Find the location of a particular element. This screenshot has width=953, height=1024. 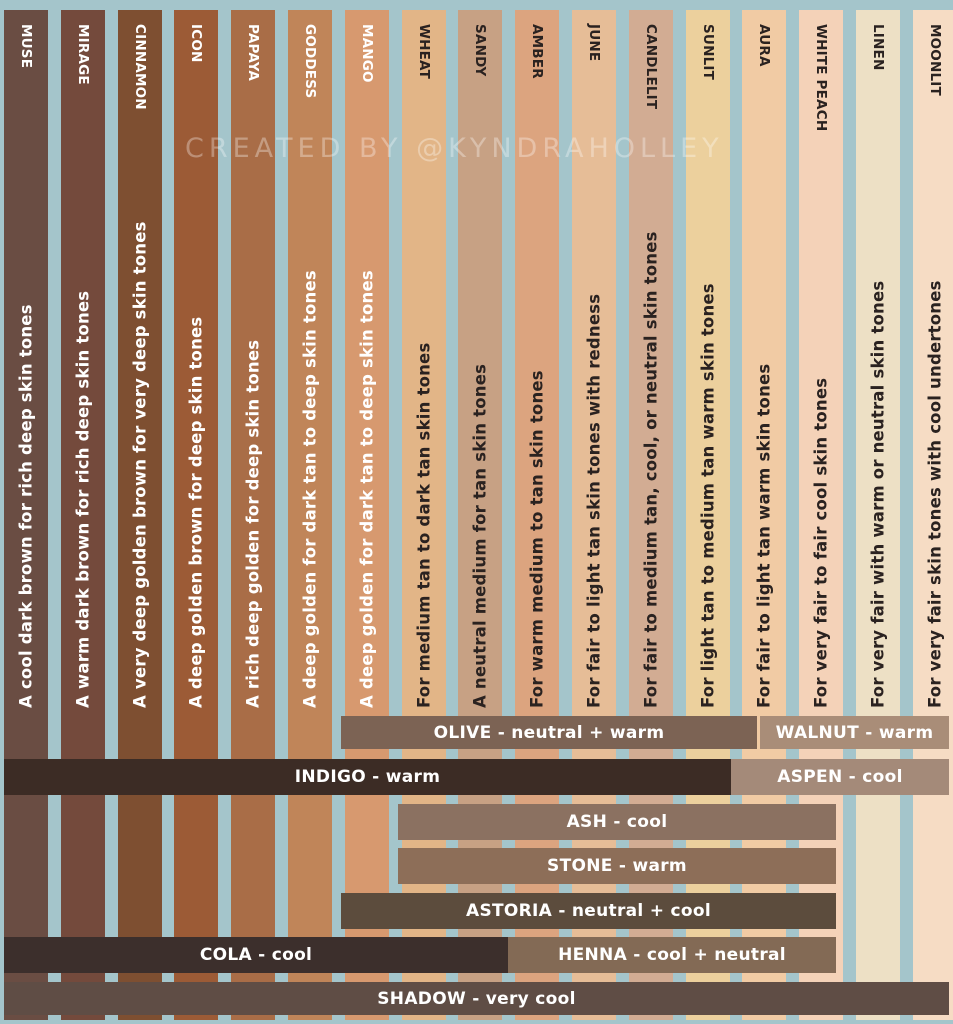

shade-name: CINNAMON is located at coordinates (139, 67).